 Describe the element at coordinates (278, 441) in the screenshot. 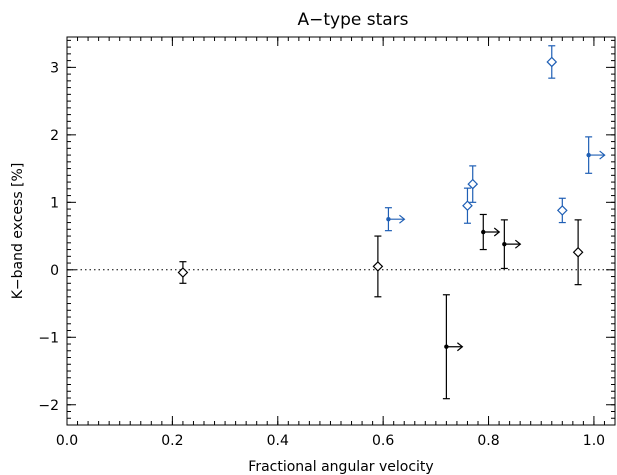

I see `x-tick-label: 0.4` at that location.